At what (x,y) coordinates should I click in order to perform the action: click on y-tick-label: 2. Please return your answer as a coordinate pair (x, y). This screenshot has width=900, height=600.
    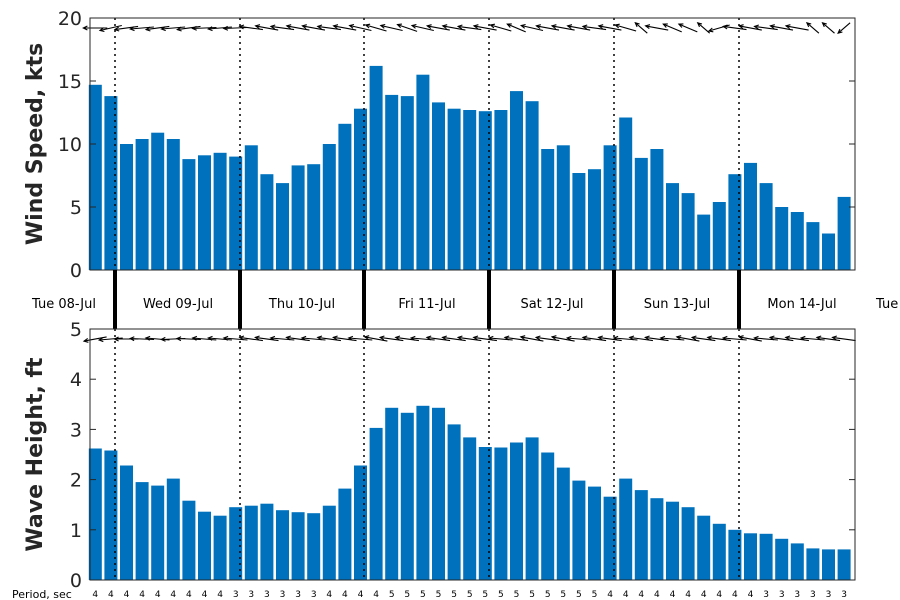
    Looking at the image, I should click on (76, 481).